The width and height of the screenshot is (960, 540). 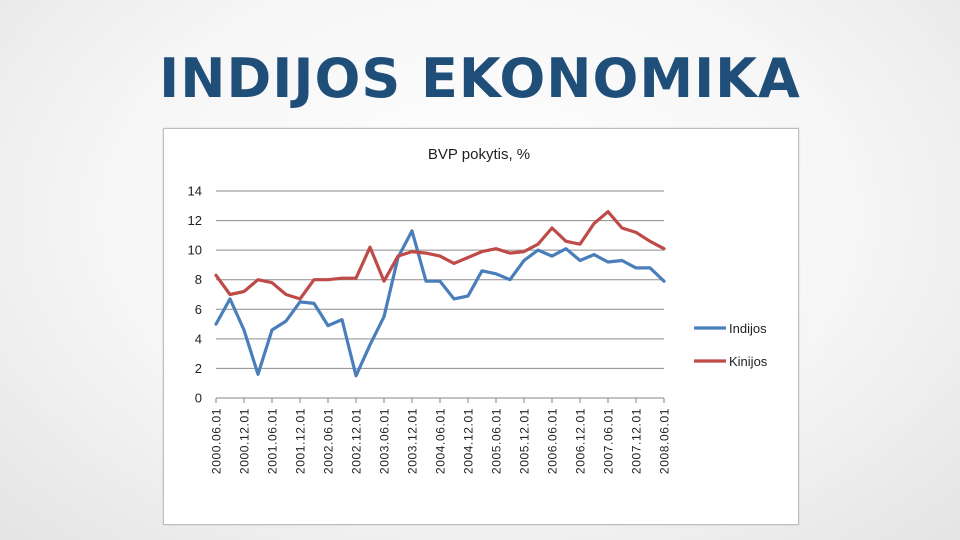 What do you see at coordinates (301, 441) in the screenshot?
I see `x-tick-label: 2001.12.01` at bounding box center [301, 441].